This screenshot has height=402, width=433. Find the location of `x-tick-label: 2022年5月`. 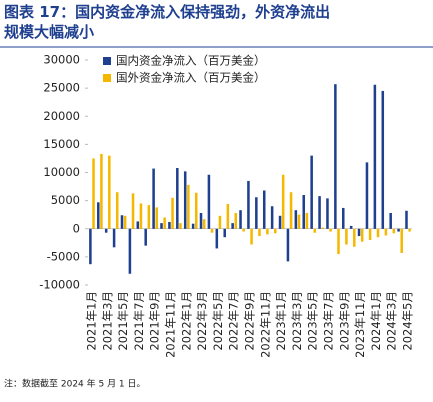

x-tick-label: 2022年5月 is located at coordinates (218, 321).